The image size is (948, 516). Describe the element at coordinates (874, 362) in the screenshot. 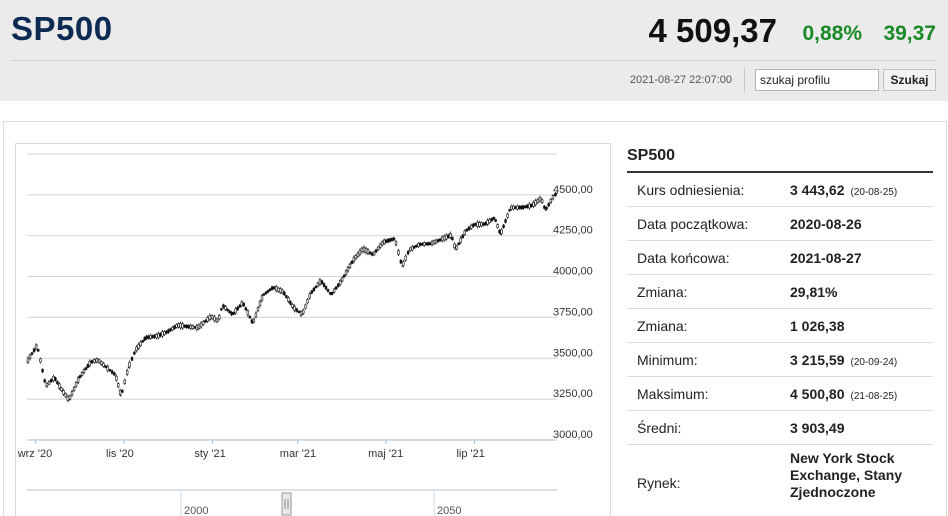

I see `info-row-date: (20-09-24)` at that location.